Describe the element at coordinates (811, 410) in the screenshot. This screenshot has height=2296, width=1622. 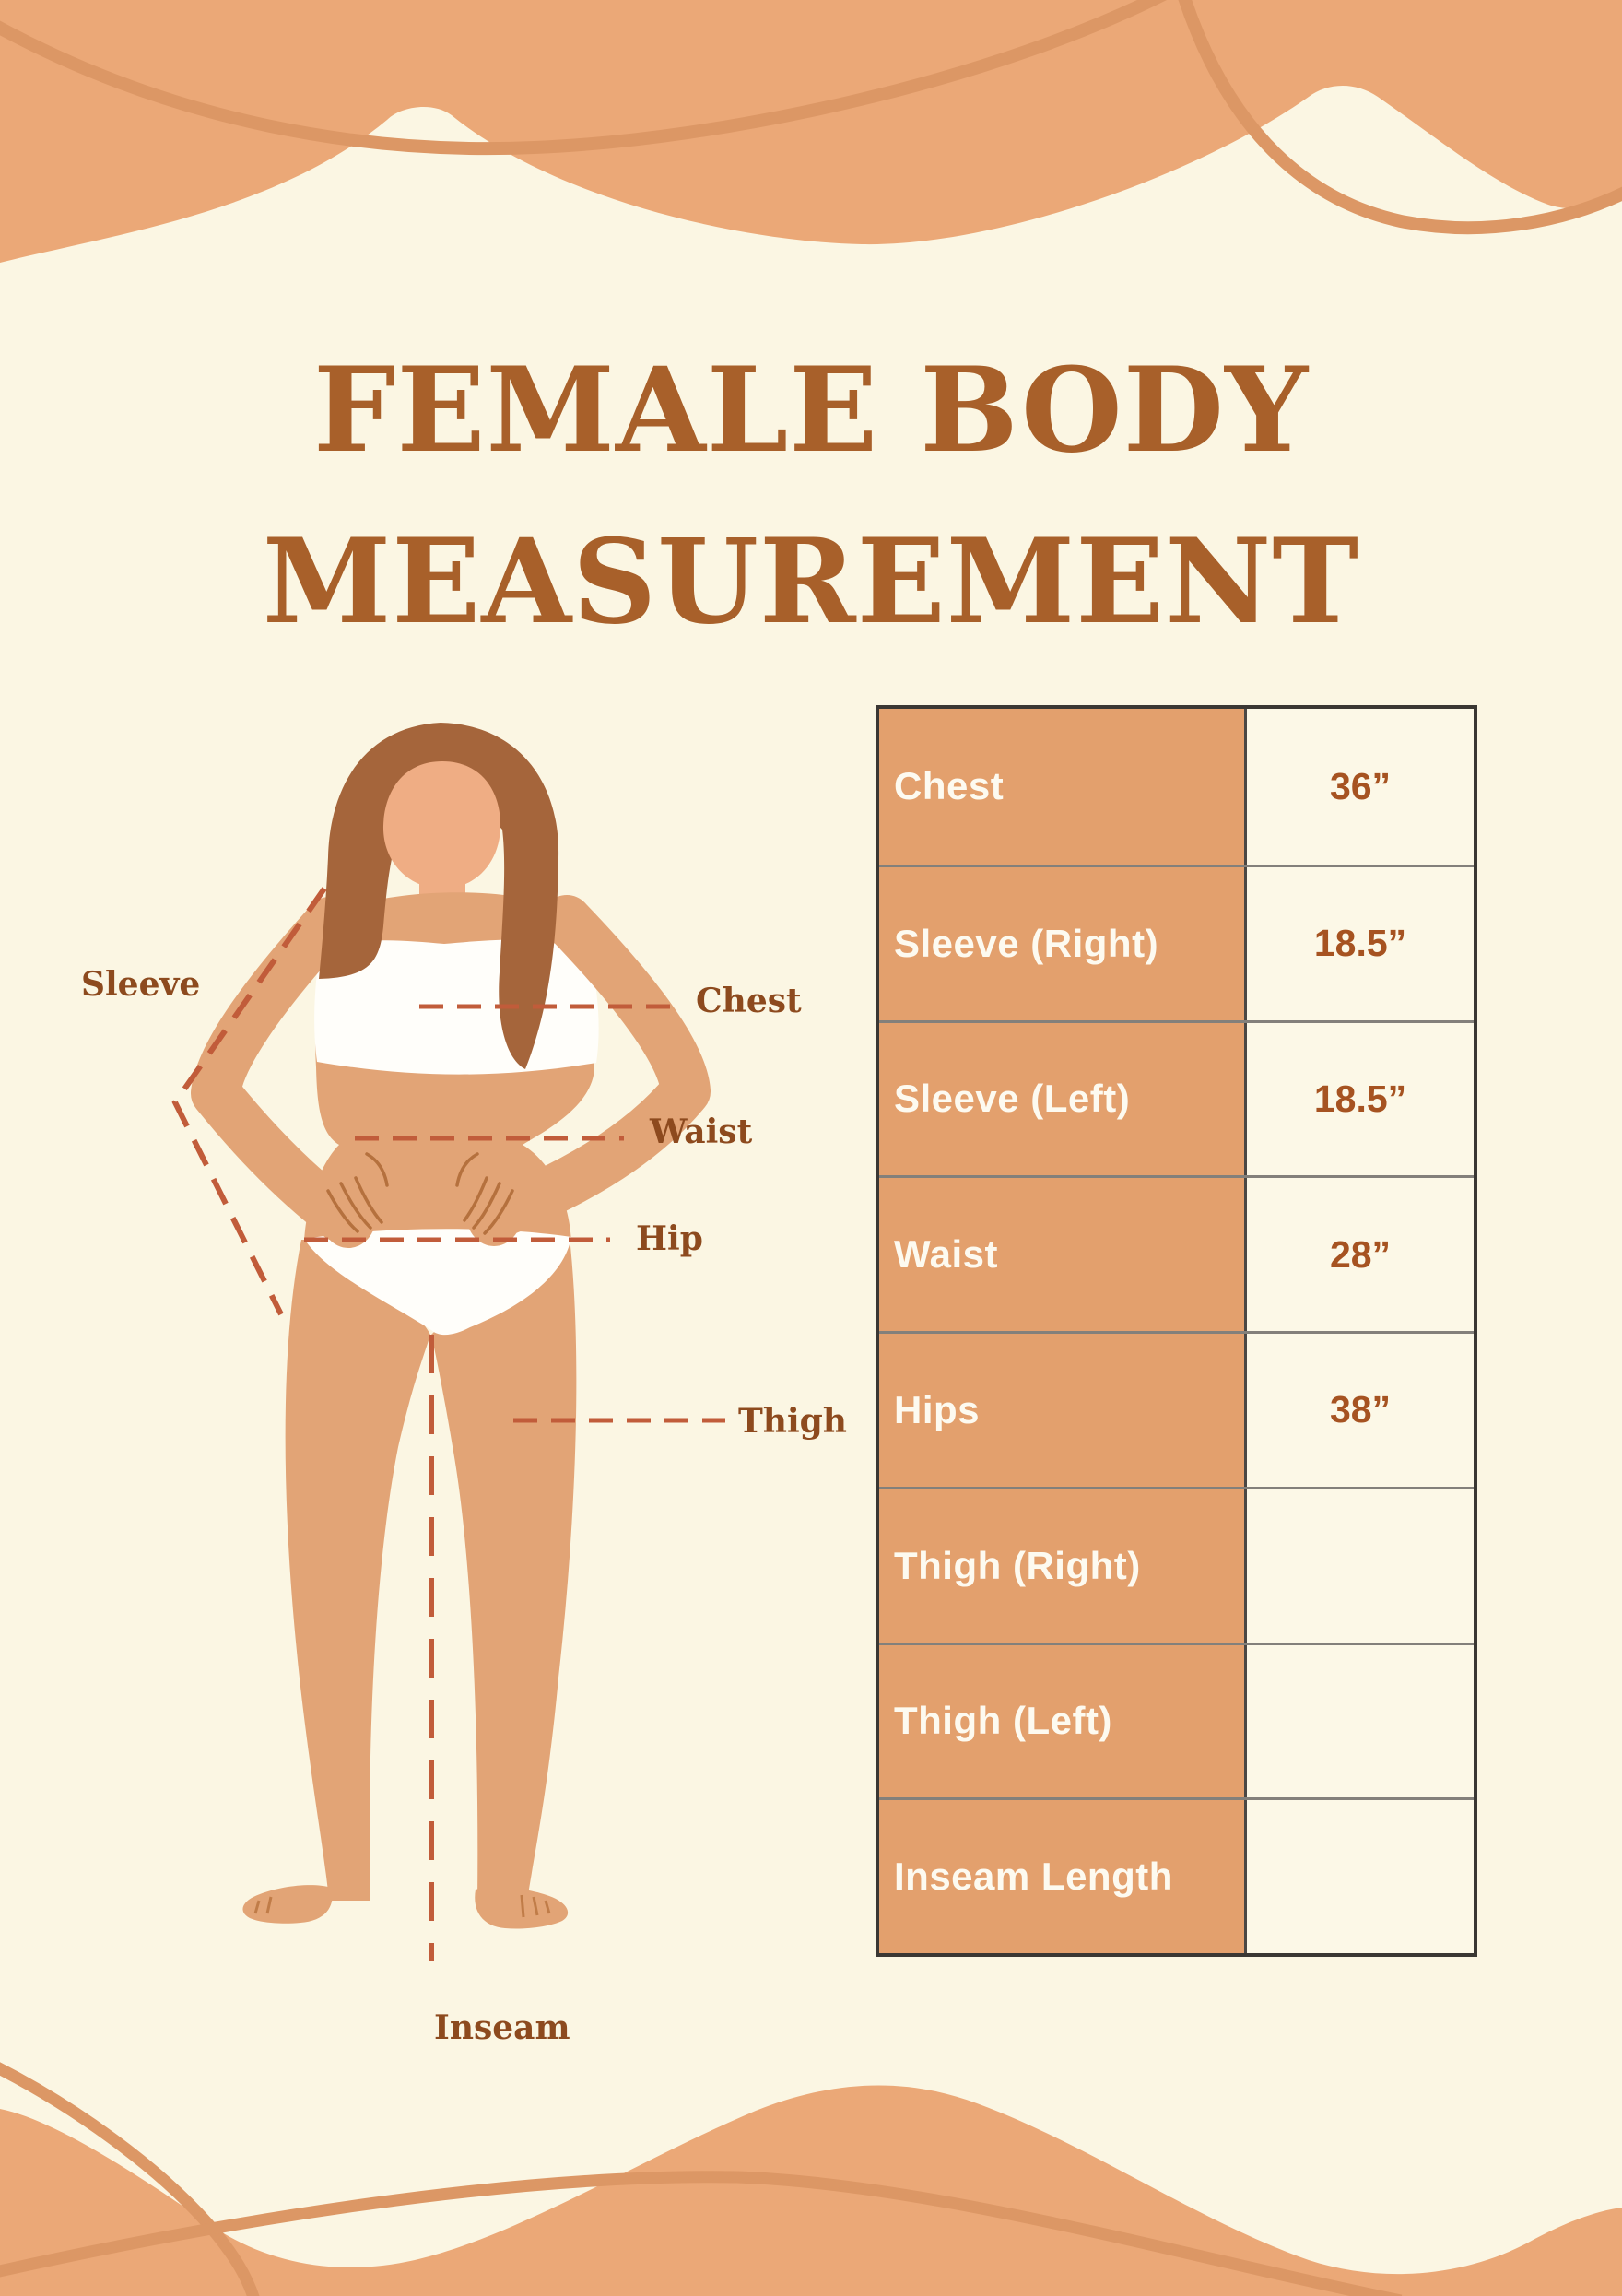
I see `page-title-line1: FEMALE BODY` at that location.